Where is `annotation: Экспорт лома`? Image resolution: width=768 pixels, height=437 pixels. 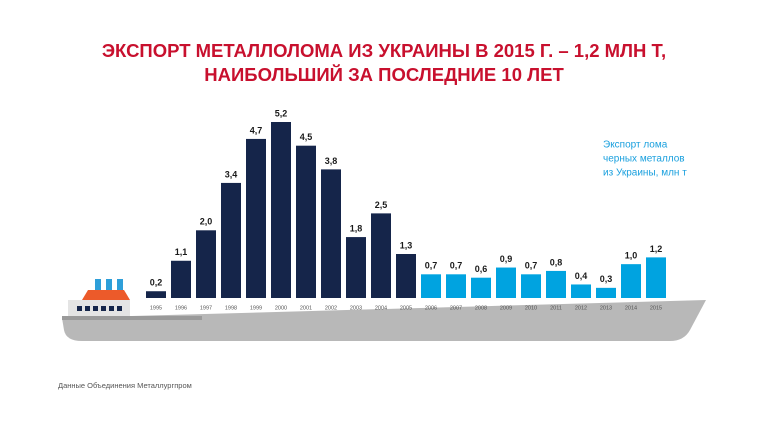 annotation: Экспорт лома is located at coordinates (635, 145).